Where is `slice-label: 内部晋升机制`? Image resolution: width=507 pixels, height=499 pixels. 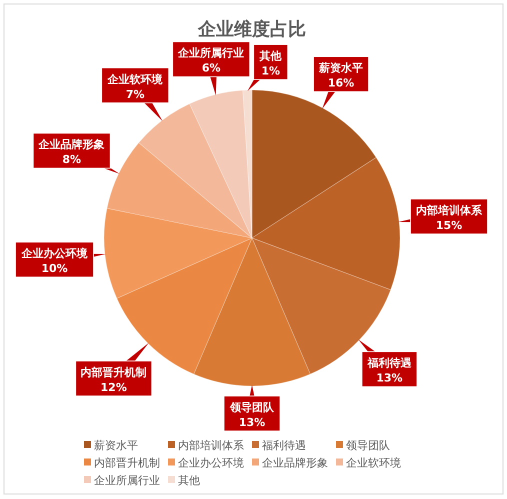
slice-label: 内部晋升机制 is located at coordinates (113, 372).